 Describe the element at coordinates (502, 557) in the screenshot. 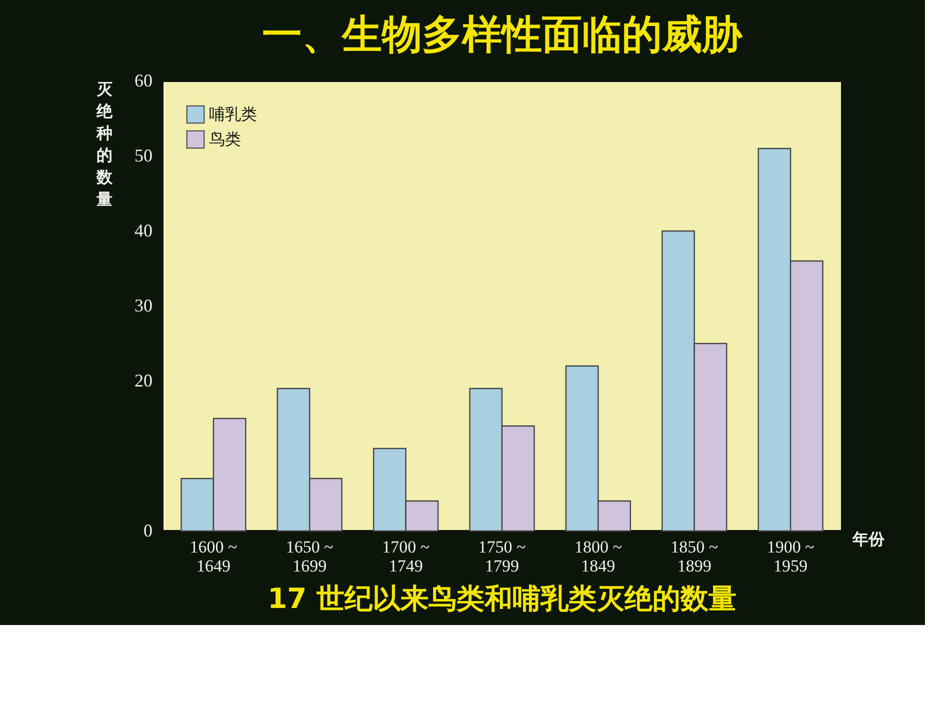

I see `x-tick-label: 1750 ~ 1799` at that location.